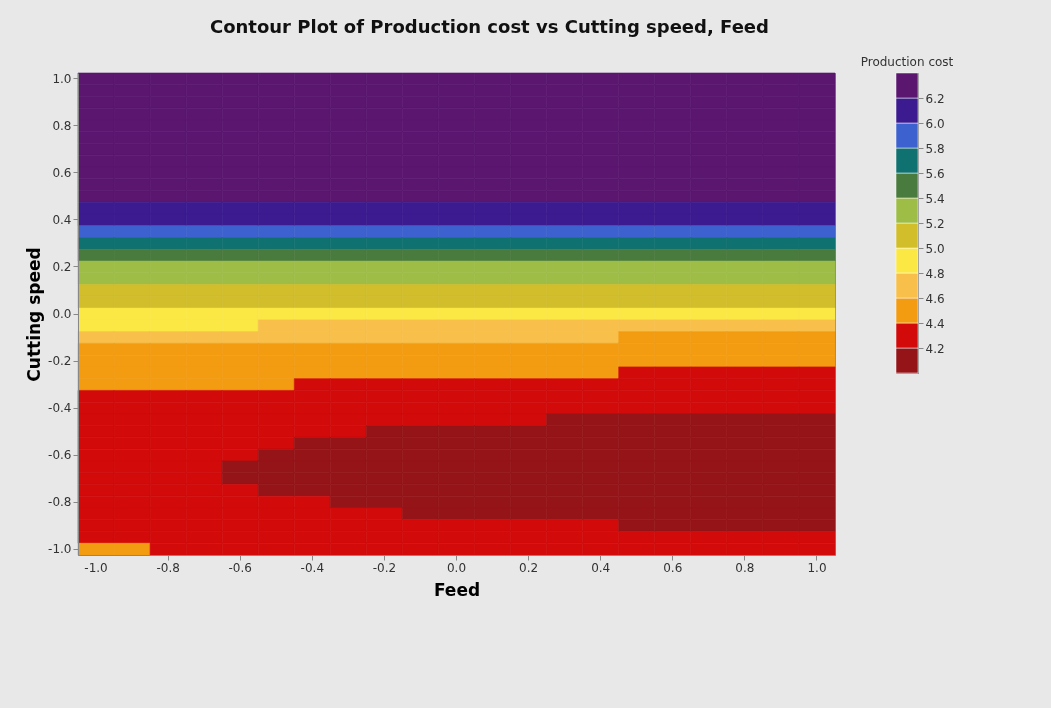 The image size is (1051, 708). I want to click on color-bar-label: 5.6, so click(935, 173).